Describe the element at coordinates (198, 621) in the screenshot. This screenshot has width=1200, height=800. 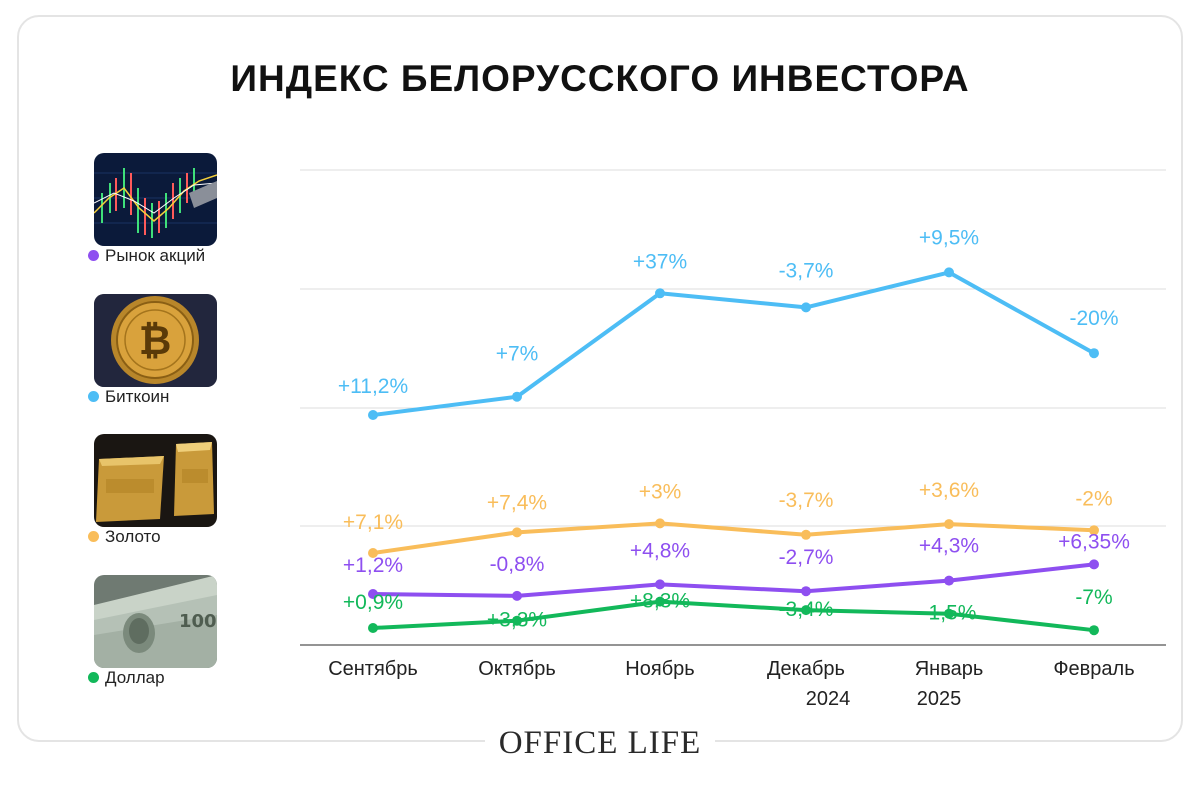
I see `svg-text: 100` at that location.